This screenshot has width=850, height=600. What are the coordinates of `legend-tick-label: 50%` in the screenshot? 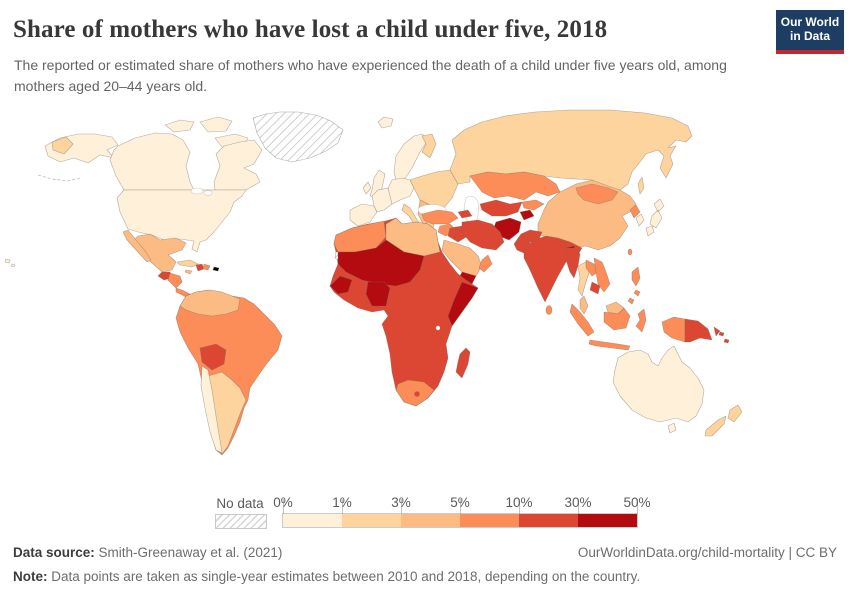 It's located at (637, 502).